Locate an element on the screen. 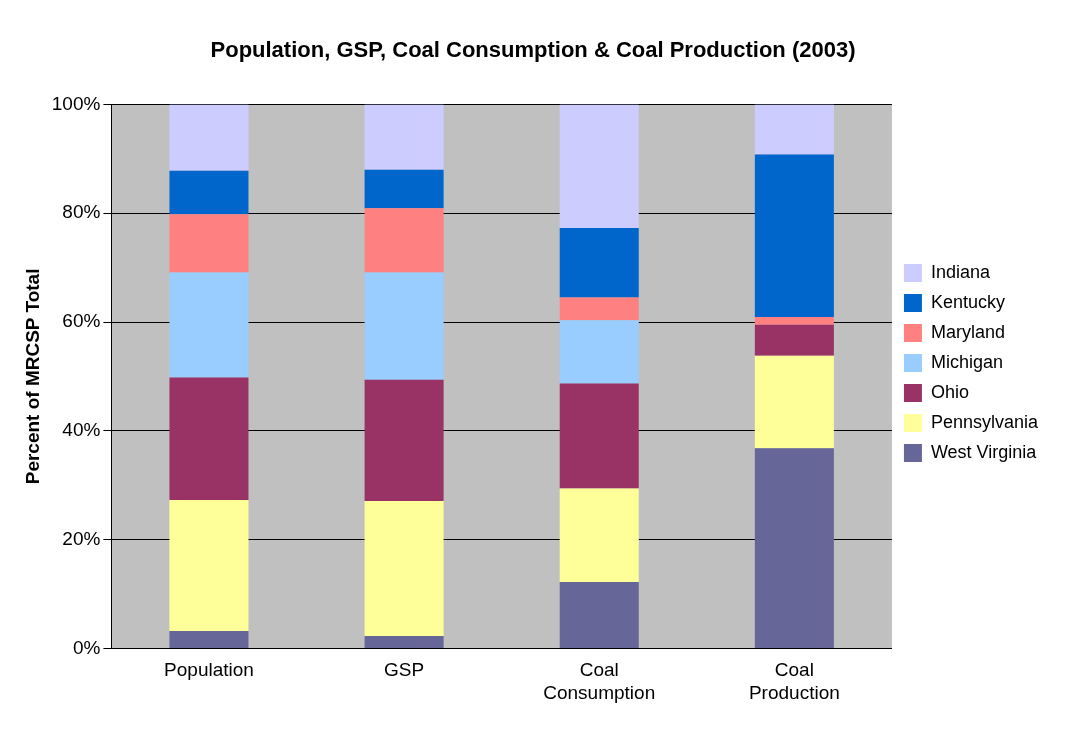 This screenshot has width=1070, height=730. chart-title: Population, GSP, Coal Consumption & Coal Production (2003) is located at coordinates (533, 50).